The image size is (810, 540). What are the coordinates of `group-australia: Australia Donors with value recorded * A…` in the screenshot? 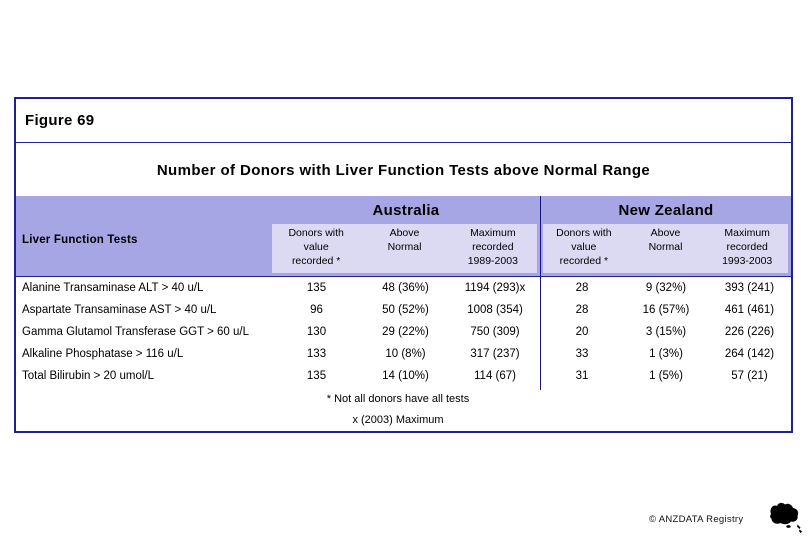 It's located at (406, 236).